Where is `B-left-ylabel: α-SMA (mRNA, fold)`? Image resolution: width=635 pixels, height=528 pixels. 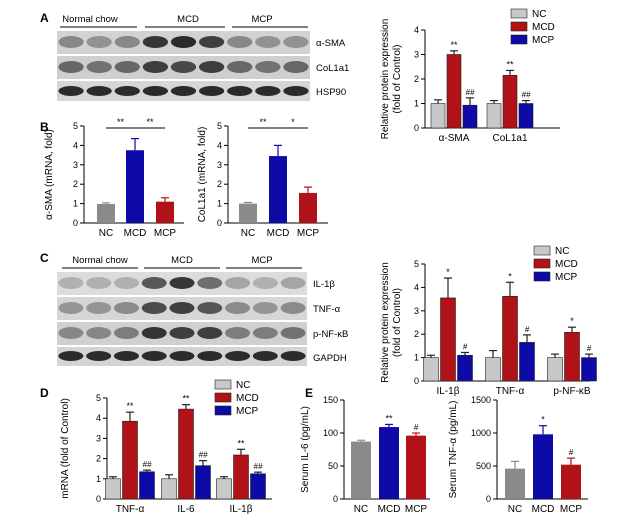 B-left-ylabel: α-SMA (mRNA, fold) is located at coordinates (49, 174).